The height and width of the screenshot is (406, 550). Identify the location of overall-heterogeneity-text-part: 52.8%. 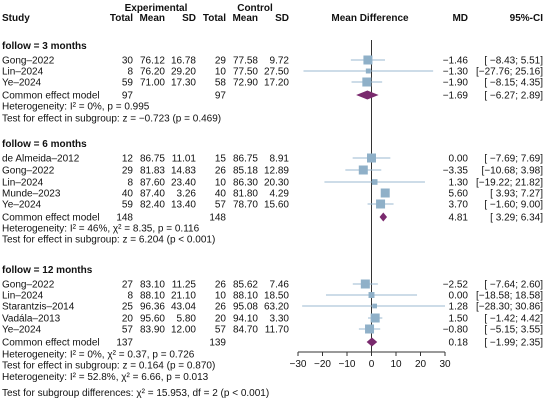
(101, 377).